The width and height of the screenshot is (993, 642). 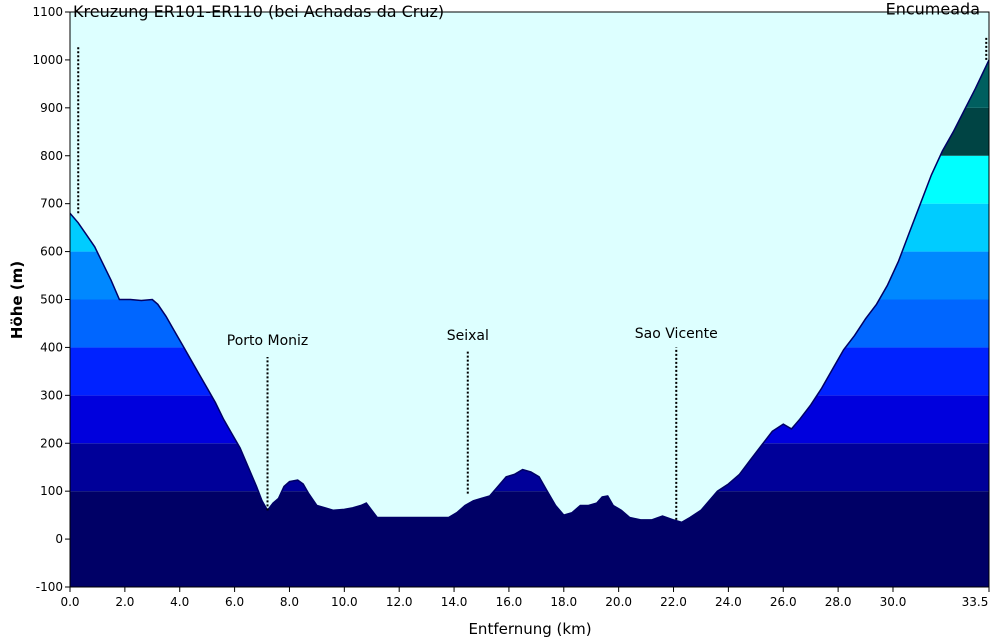 I want to click on x-tick-label-3: 6.0, so click(x=234, y=602).